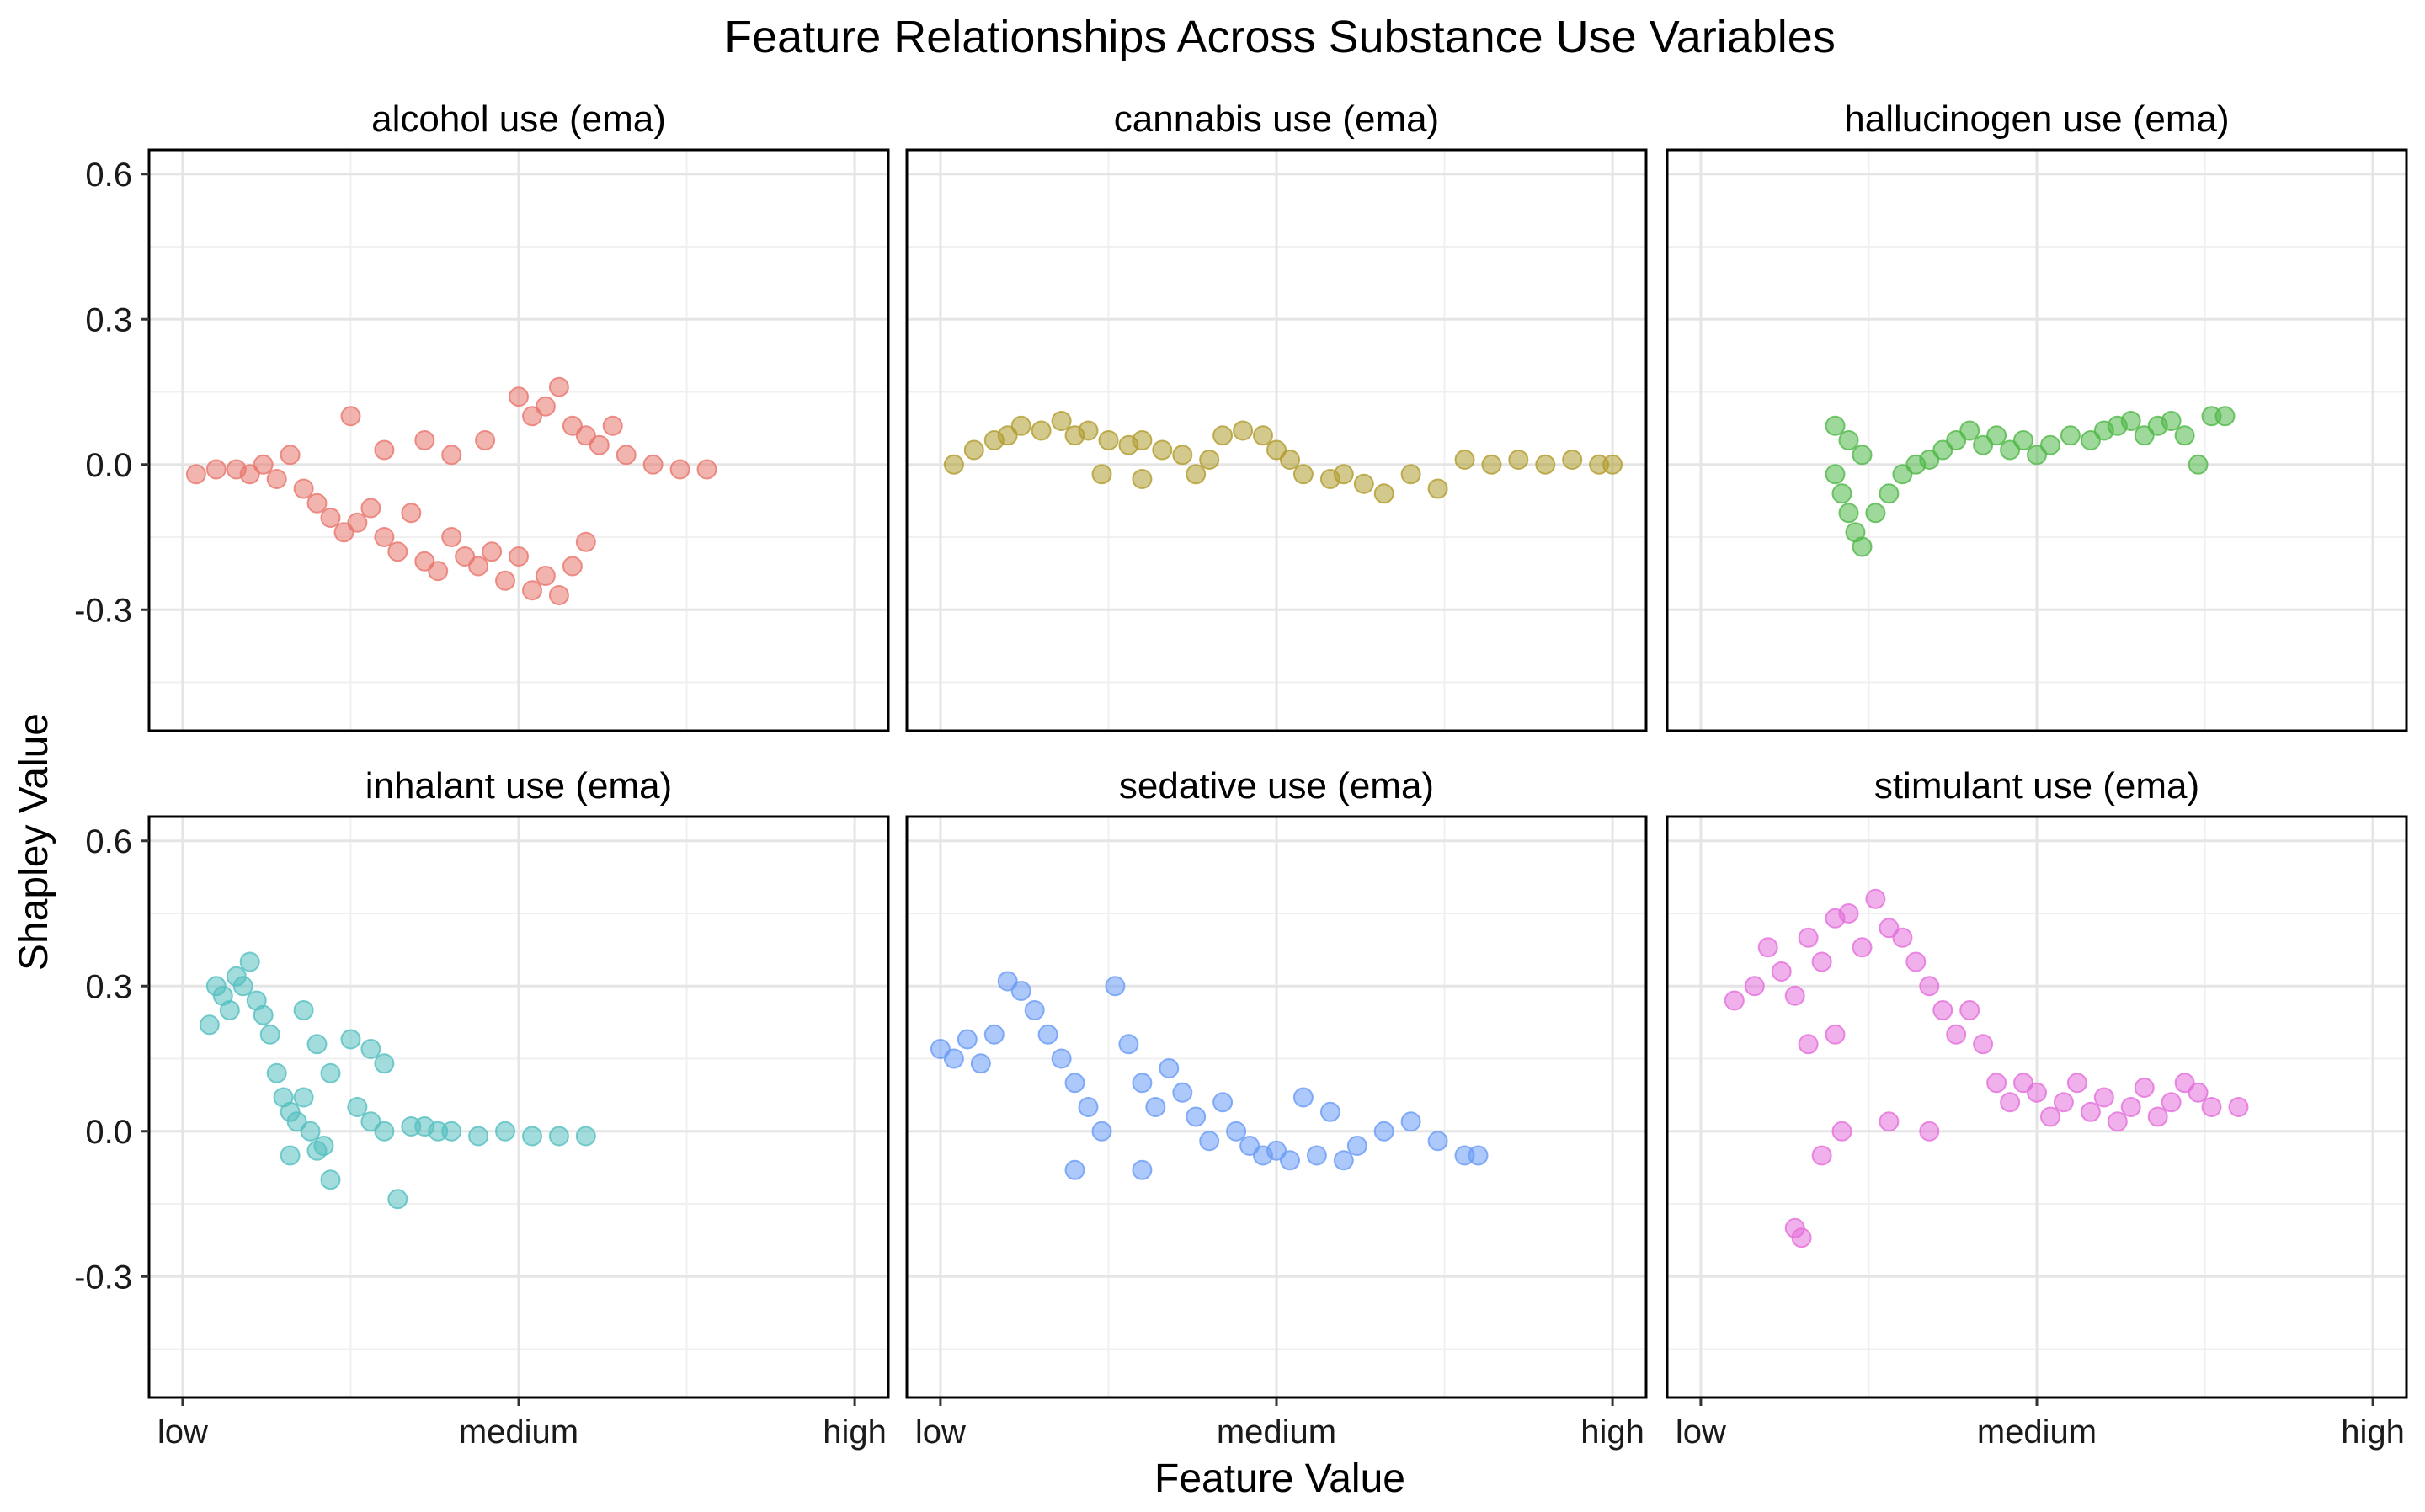 The height and width of the screenshot is (1512, 2425). What do you see at coordinates (2036, 786) in the screenshot?
I see `panel-title: stimulant use (ema)` at bounding box center [2036, 786].